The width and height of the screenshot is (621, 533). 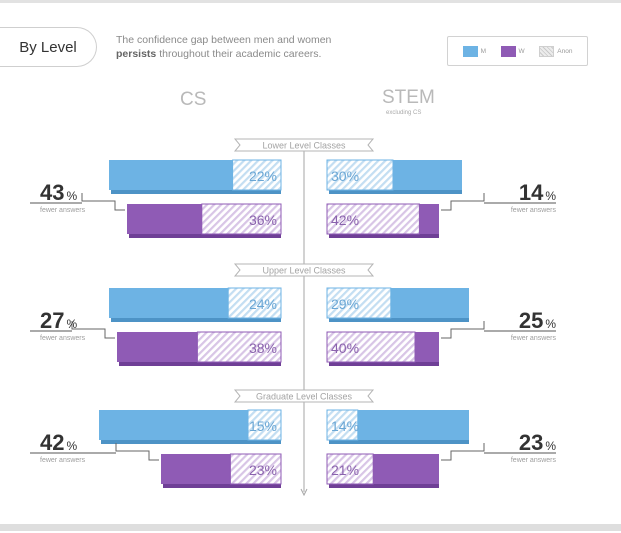 I want to click on cs-gap-value-2: 42%, so click(x=58, y=442).